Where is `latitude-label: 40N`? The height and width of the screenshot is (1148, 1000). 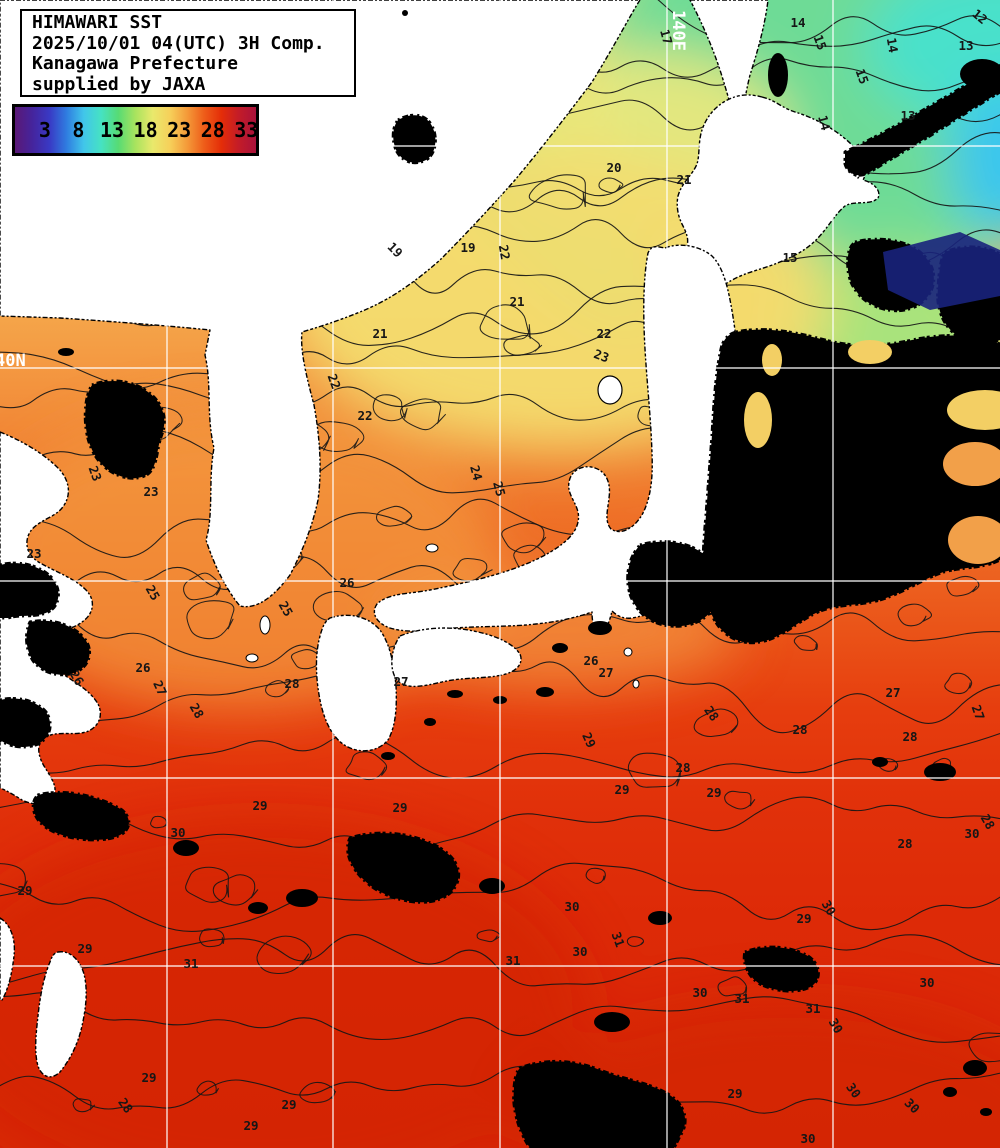
latitude-label: 40N is located at coordinates (13, 361).